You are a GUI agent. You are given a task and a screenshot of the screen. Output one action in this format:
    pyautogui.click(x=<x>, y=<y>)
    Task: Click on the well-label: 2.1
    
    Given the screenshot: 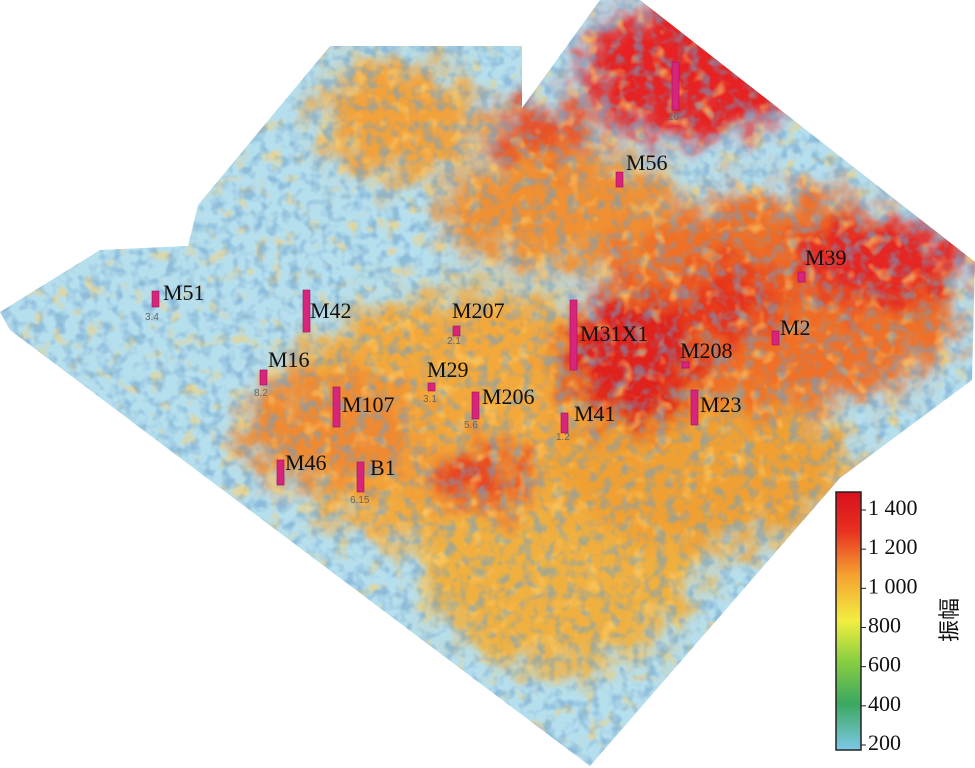 What is the action you would take?
    pyautogui.click(x=454, y=341)
    